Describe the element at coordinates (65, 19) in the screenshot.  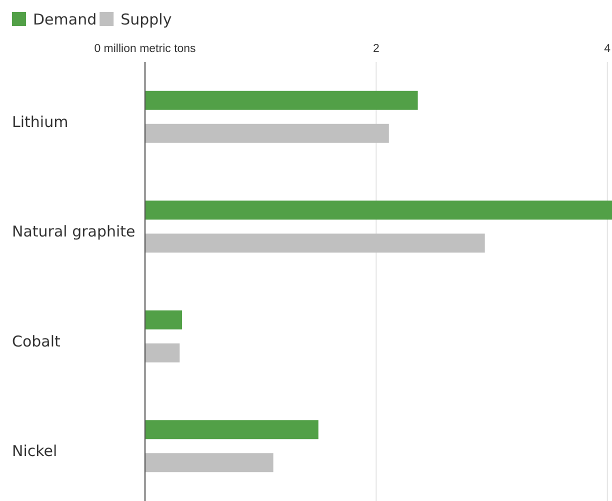
I see `legend-label: Demand` at that location.